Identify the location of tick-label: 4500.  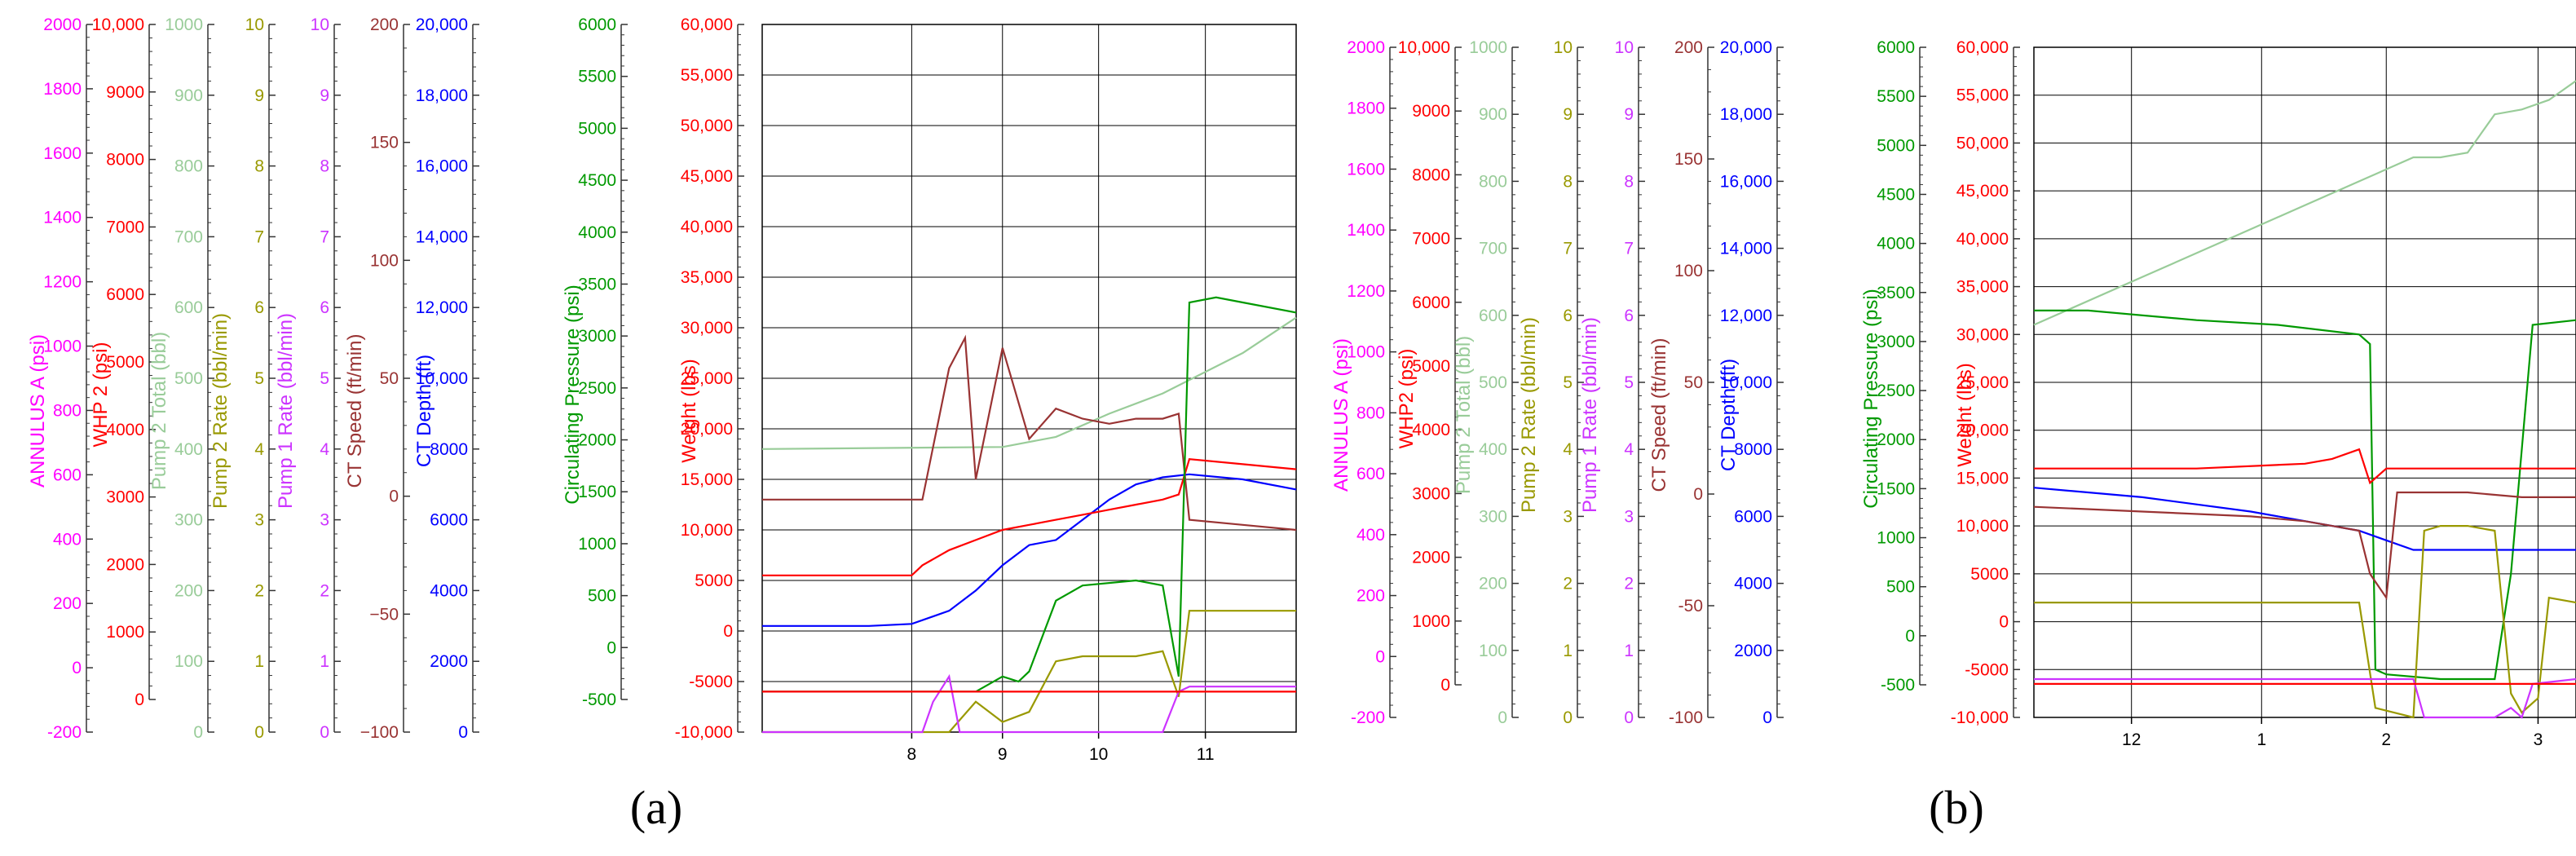
(597, 180).